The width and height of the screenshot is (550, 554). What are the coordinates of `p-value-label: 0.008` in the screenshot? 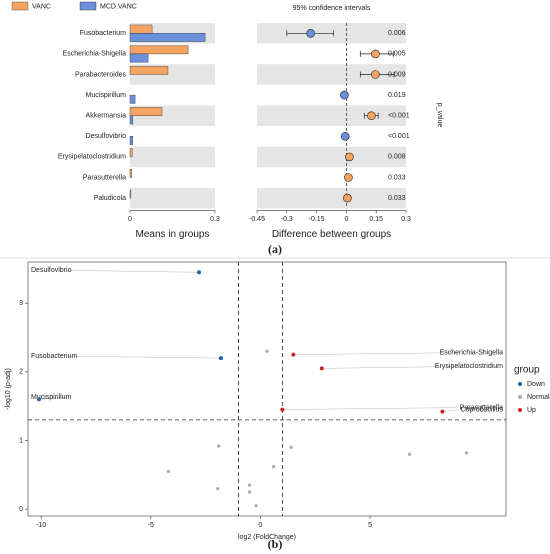 It's located at (397, 157).